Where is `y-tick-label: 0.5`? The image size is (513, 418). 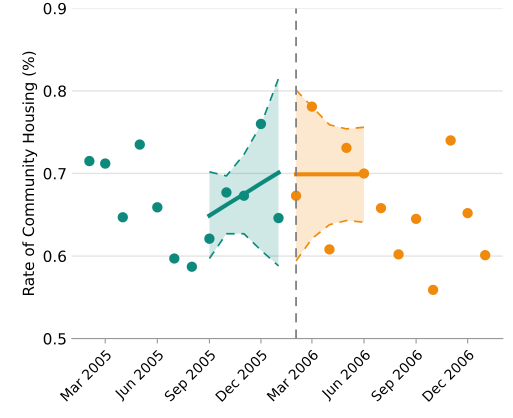 y-tick-label: 0.5 is located at coordinates (55, 339).